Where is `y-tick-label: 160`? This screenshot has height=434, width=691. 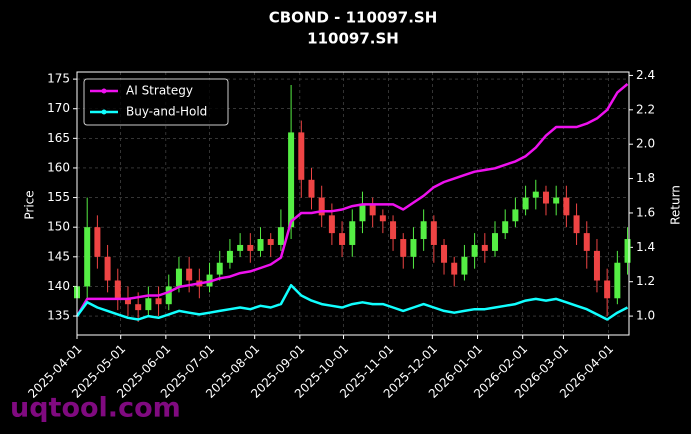 y-tick-label: 160 is located at coordinates (58, 167).